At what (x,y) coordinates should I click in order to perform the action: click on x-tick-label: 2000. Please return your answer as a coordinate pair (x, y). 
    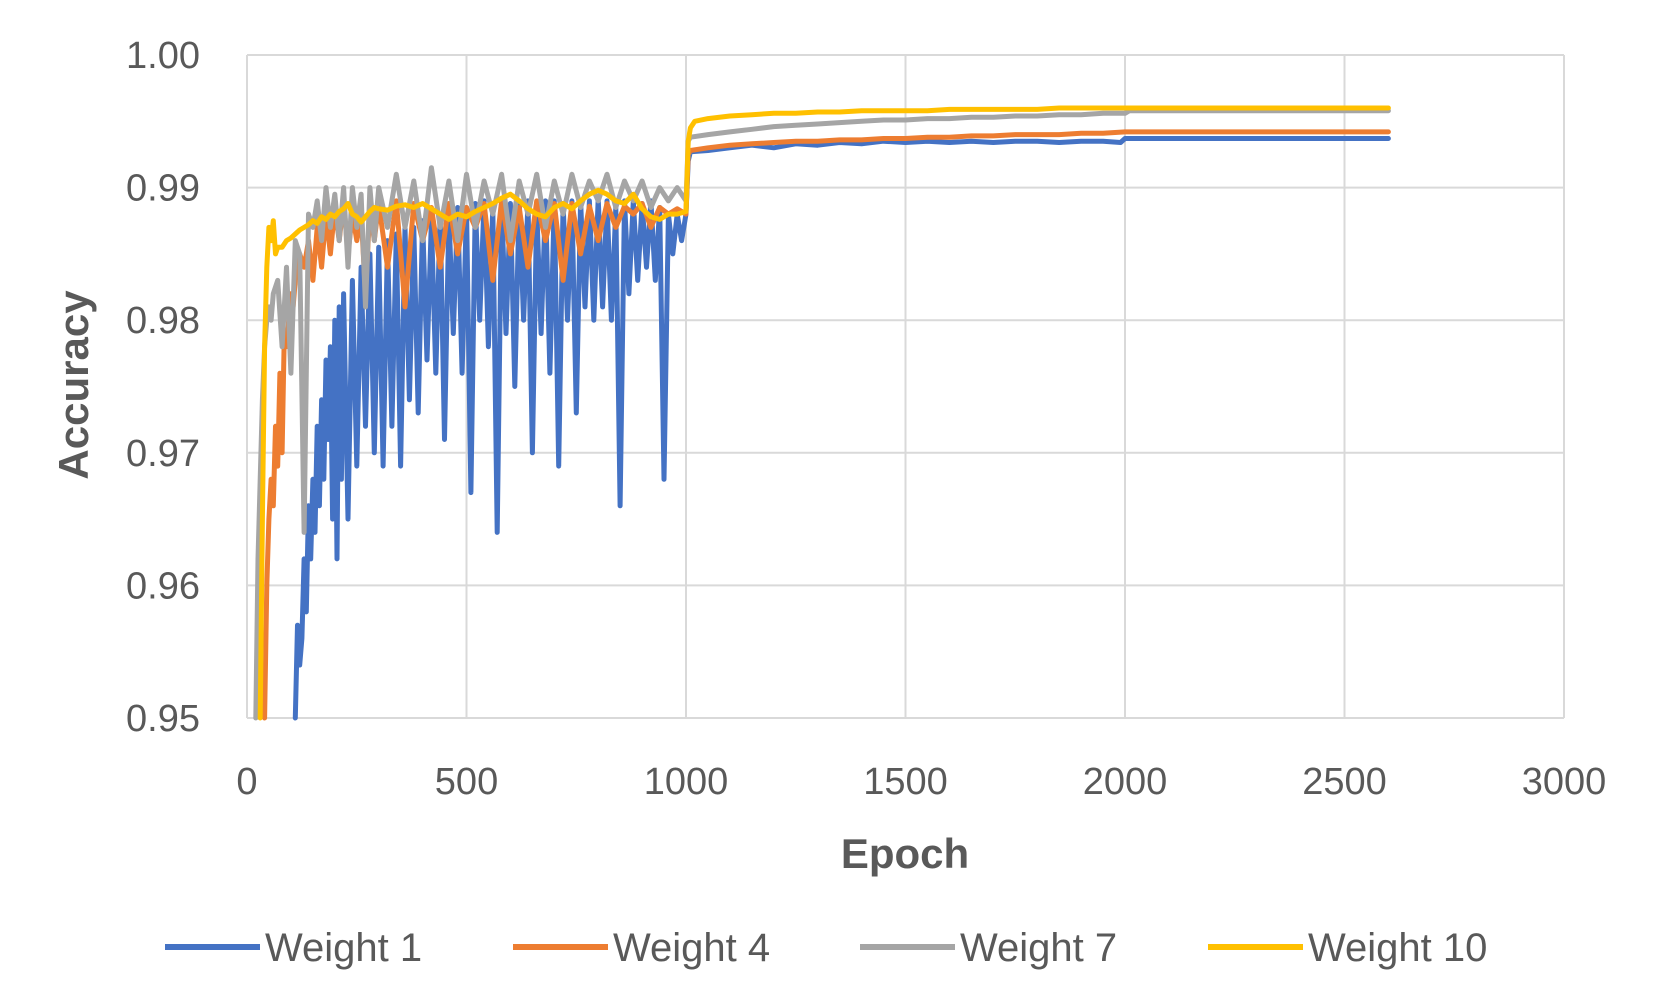
    Looking at the image, I should click on (1125, 782).